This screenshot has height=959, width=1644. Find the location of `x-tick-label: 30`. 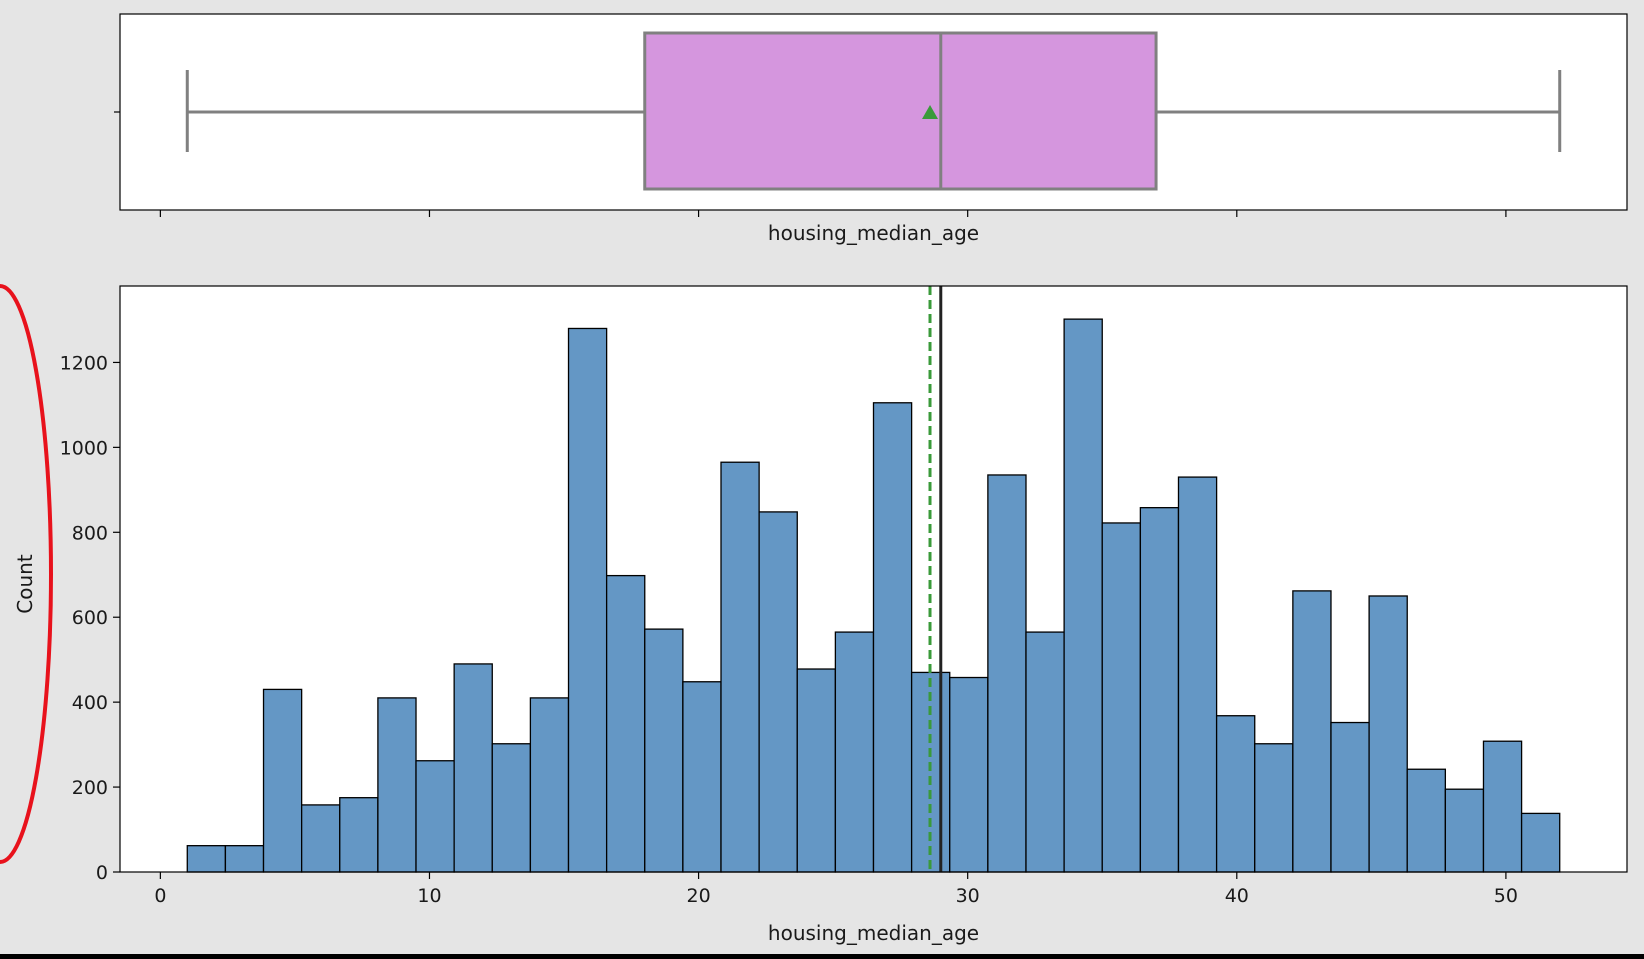

x-tick-label: 30 is located at coordinates (968, 896).